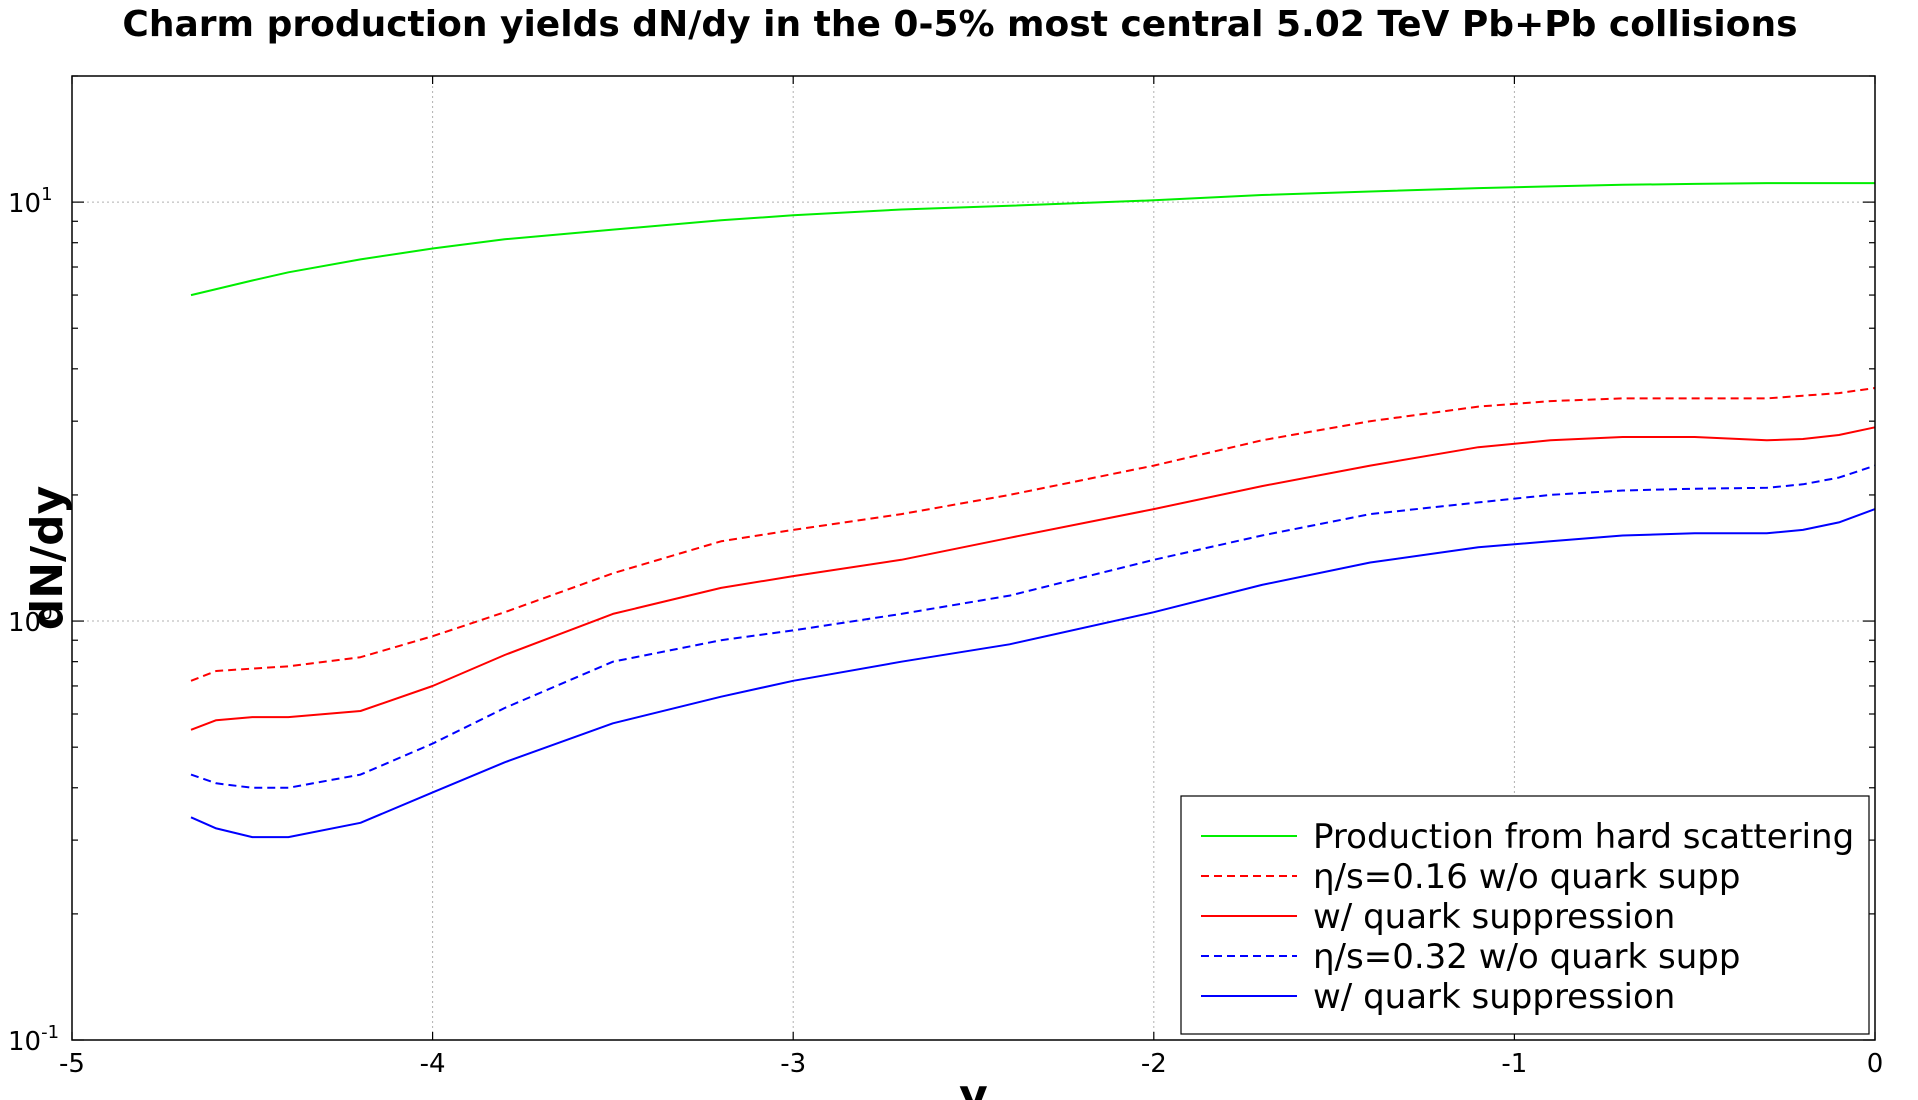 The image size is (1918, 1100). Describe the element at coordinates (1875, 1064) in the screenshot. I see `x-tick-label: 0` at that location.